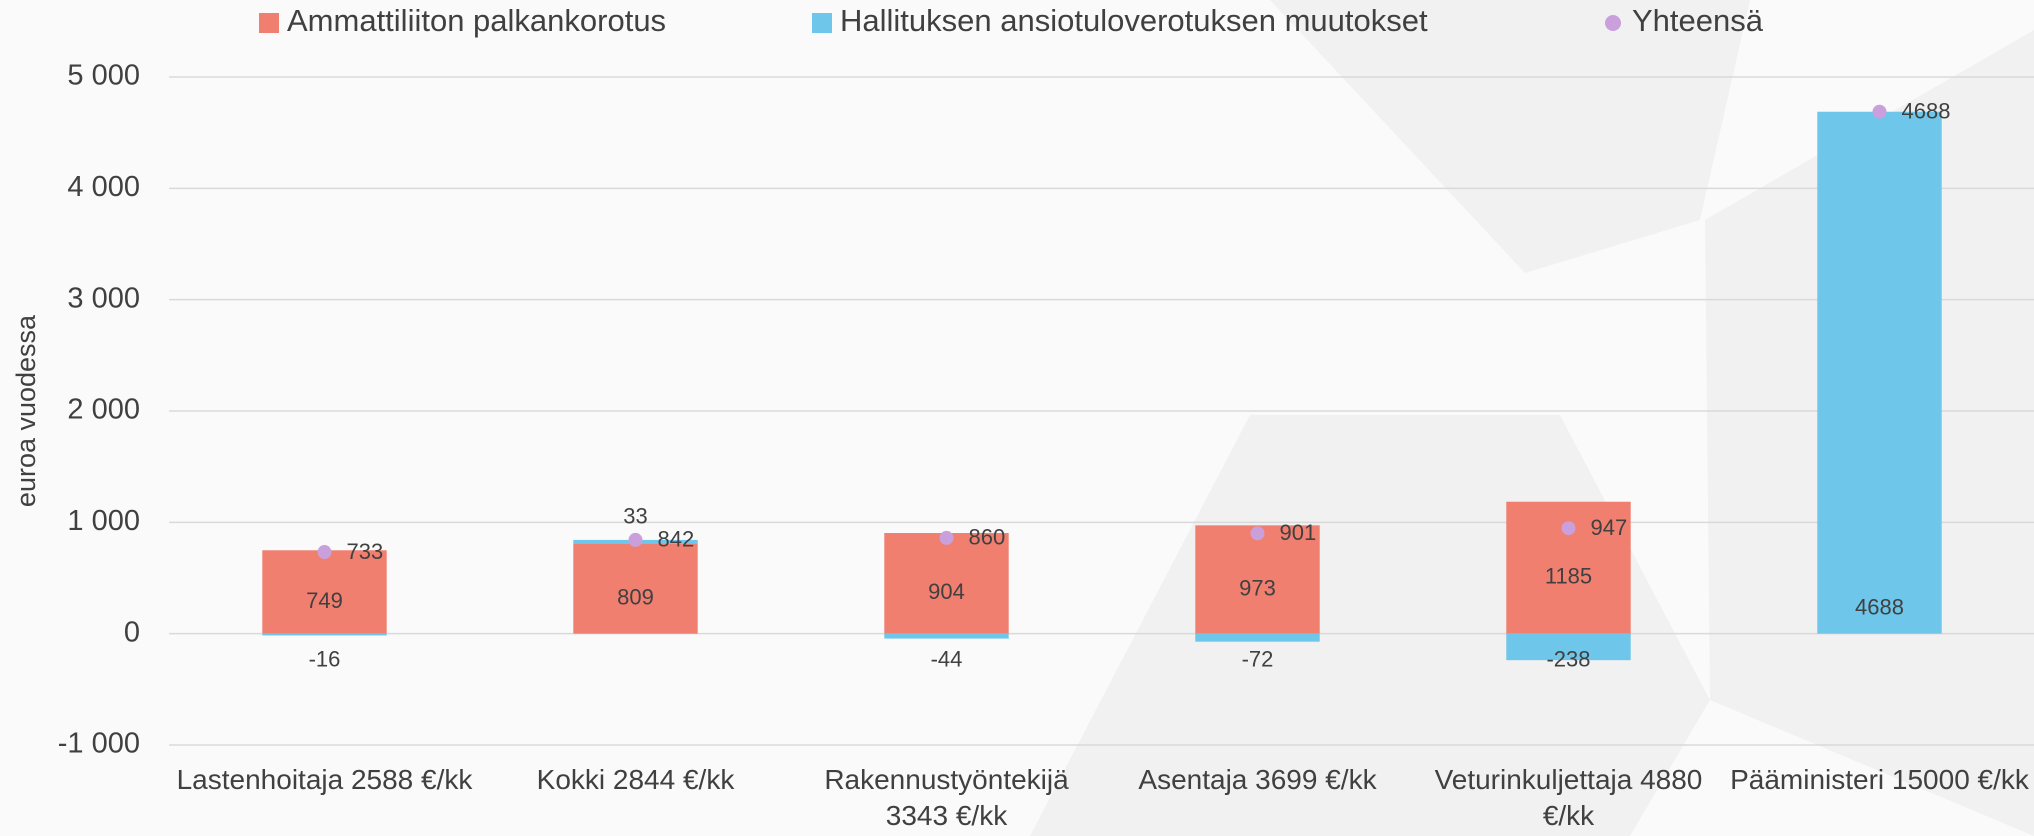  What do you see at coordinates (1568, 658) in the screenshot?
I see `data-label: -238` at bounding box center [1568, 658].